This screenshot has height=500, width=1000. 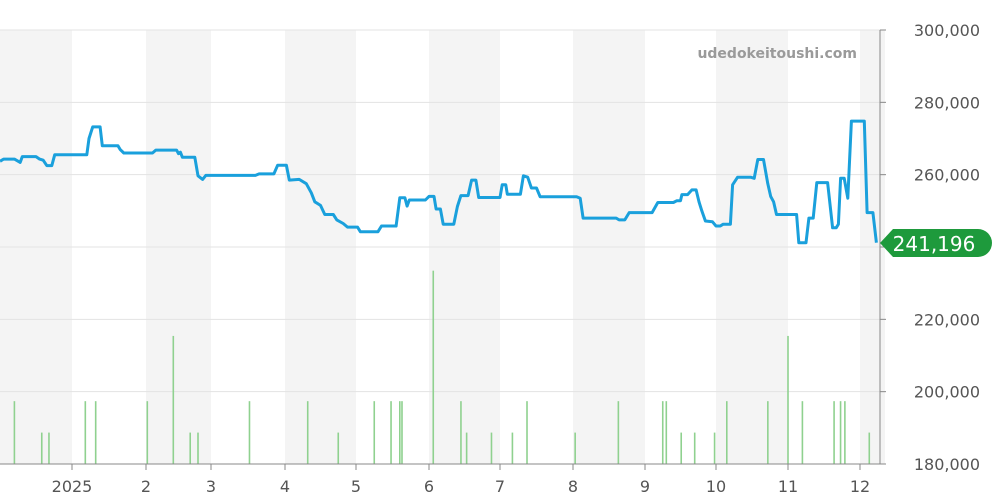 I want to click on x-tick-label: 12, so click(x=860, y=486).